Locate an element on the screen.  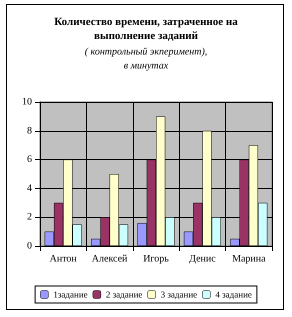
legend-label: 3 задание is located at coordinates (179, 295).